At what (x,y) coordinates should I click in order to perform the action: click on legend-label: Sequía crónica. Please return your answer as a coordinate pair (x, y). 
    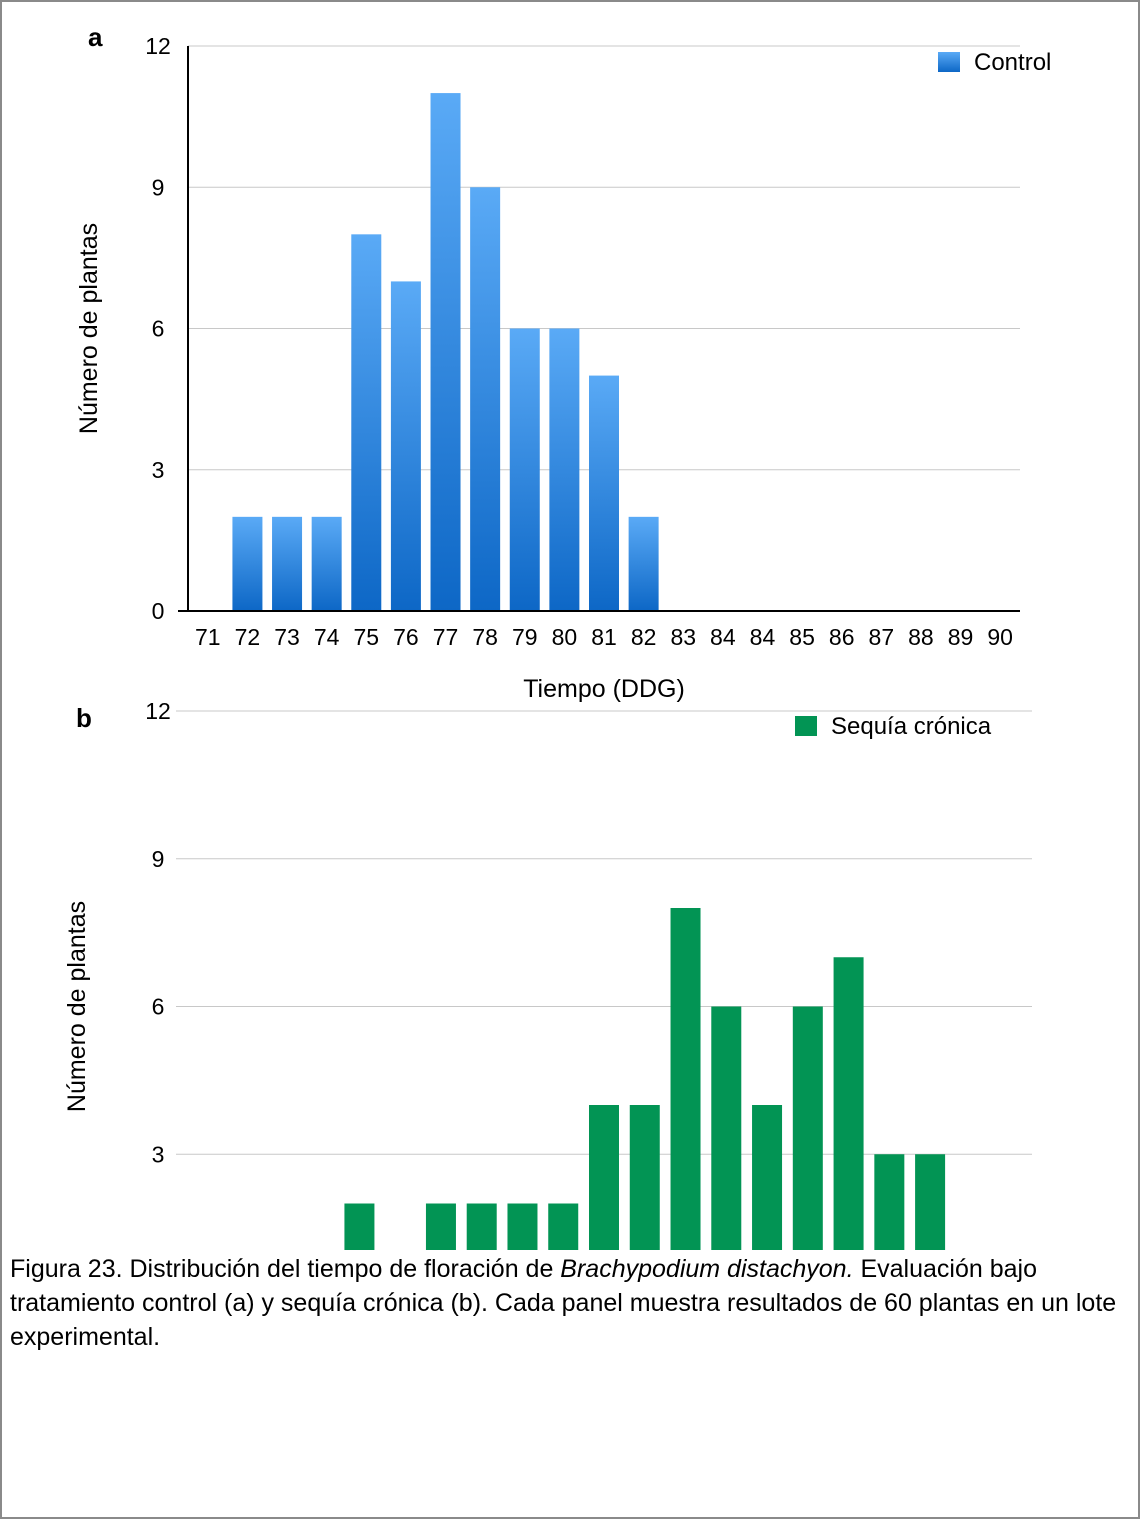
    Looking at the image, I should click on (911, 726).